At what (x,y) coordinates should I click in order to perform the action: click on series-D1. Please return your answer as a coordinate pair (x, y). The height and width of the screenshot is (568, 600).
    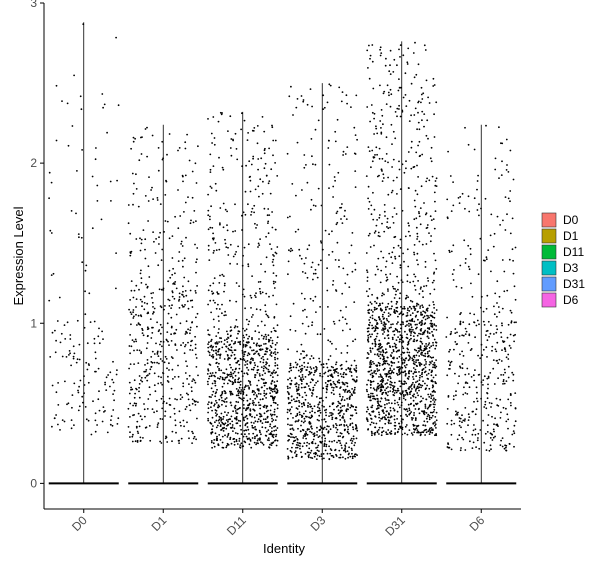
    Looking at the image, I should click on (163, 305).